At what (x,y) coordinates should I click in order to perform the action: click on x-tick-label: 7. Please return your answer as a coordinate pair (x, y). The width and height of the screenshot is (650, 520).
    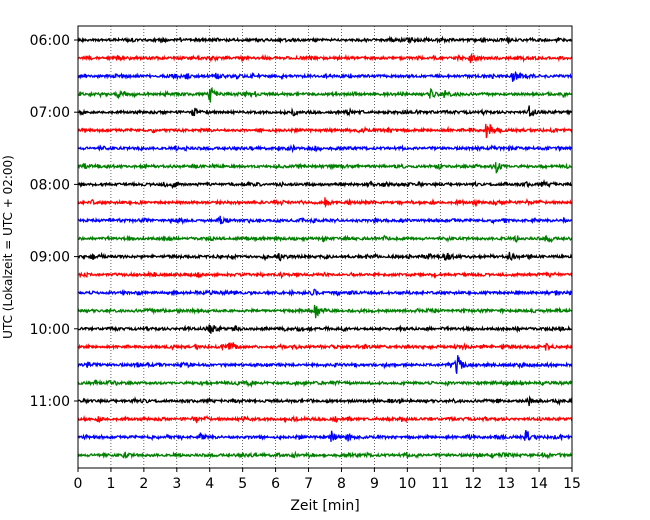
    Looking at the image, I should click on (308, 484).